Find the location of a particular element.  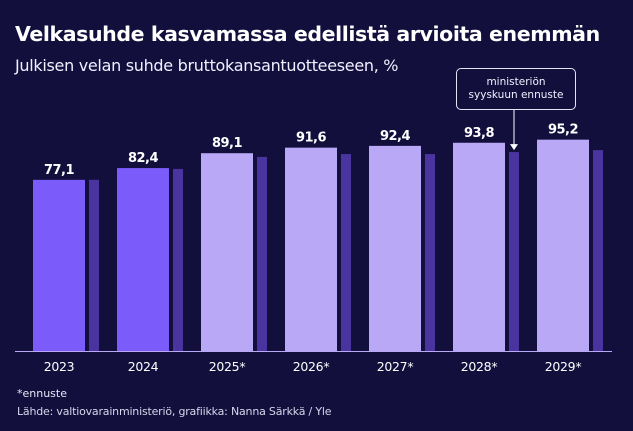

value-label: 91,6 is located at coordinates (311, 138).